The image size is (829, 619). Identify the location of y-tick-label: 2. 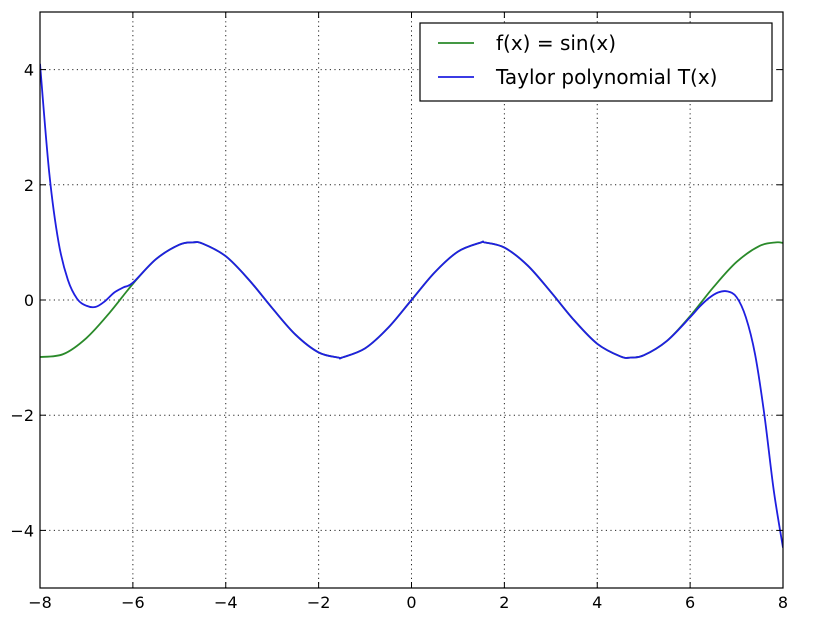
(29, 185).